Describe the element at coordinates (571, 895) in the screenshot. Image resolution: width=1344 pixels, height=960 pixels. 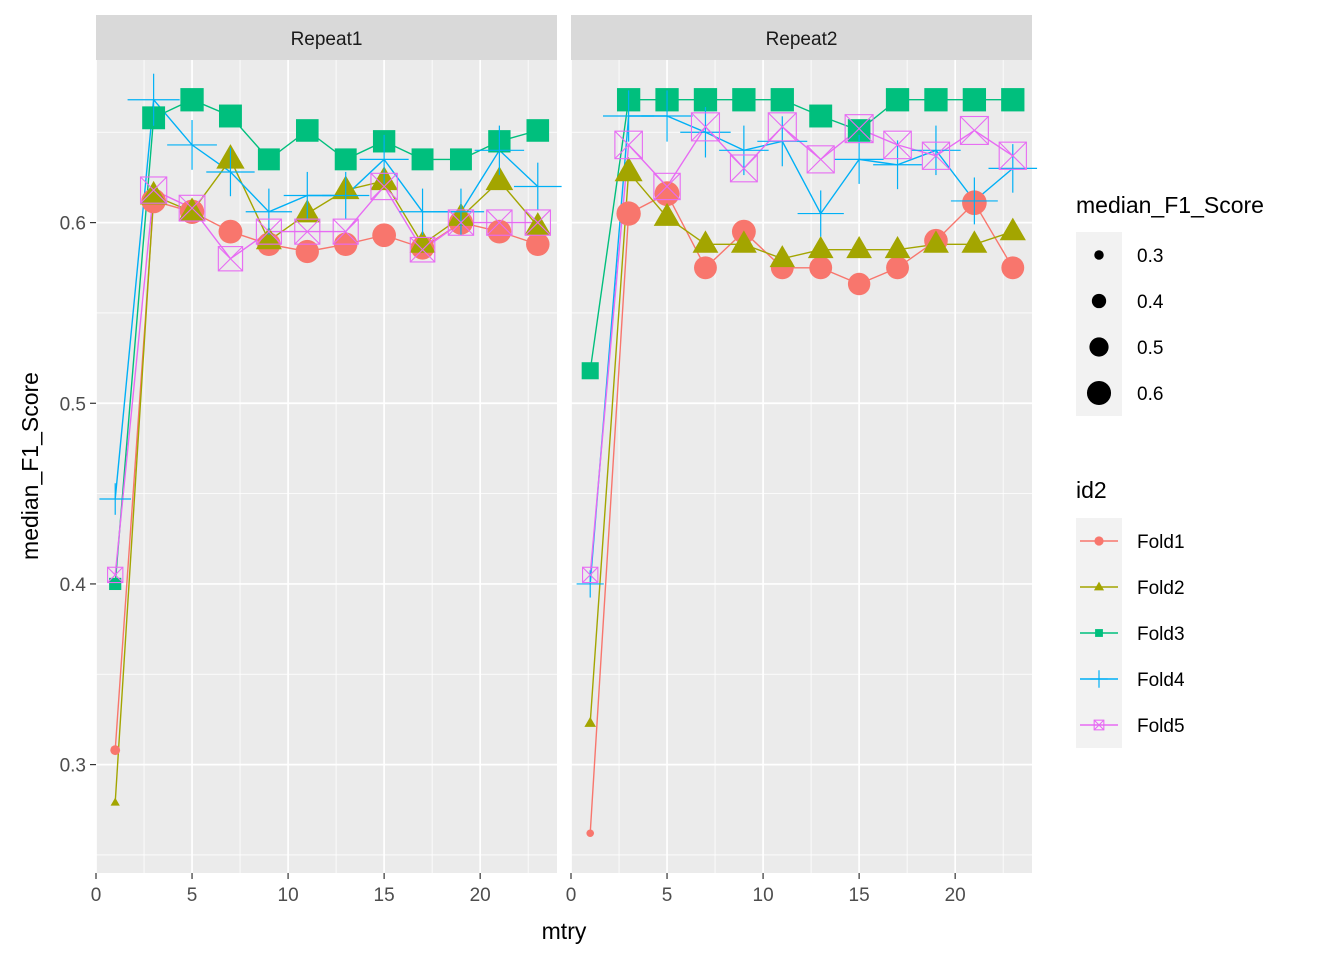
I see `x-tick-label: 0` at that location.